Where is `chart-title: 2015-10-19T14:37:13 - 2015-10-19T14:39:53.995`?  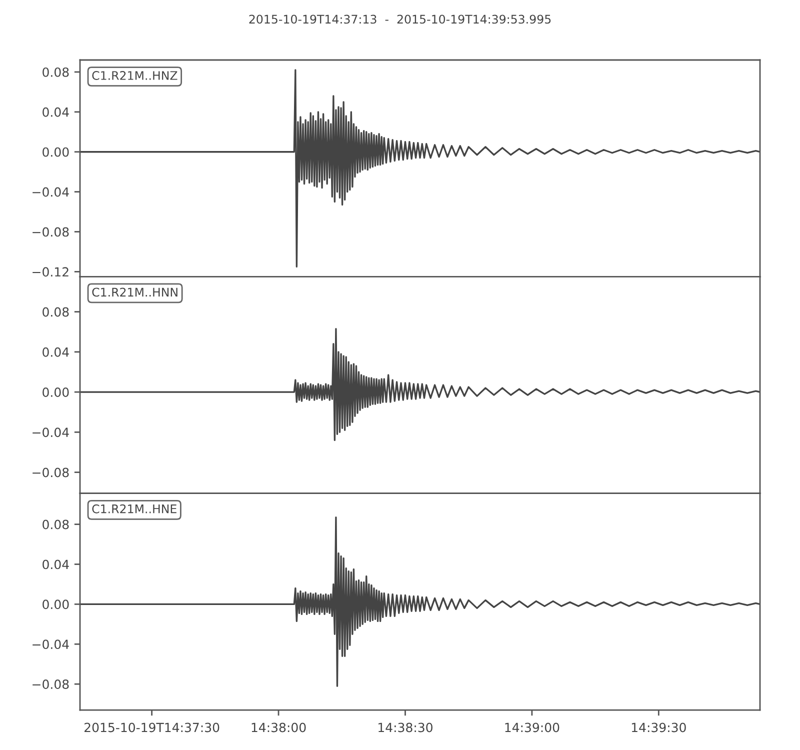
chart-title: 2015-10-19T14:37:13 - 2015-10-19T14:39:53.995 is located at coordinates (400, 19).